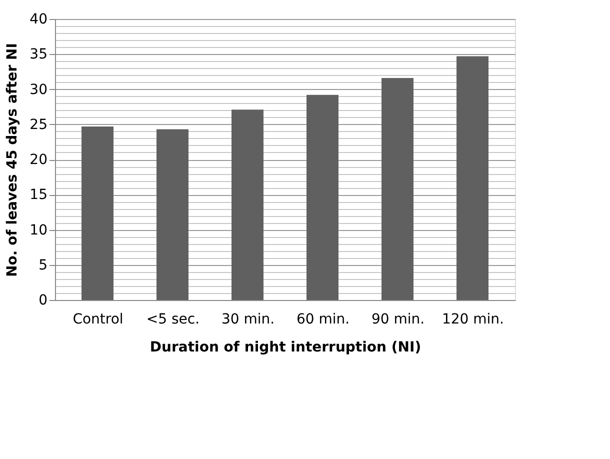 This screenshot has width=610, height=459. Describe the element at coordinates (173, 320) in the screenshot. I see `x-tick-label: <5 sec.` at that location.